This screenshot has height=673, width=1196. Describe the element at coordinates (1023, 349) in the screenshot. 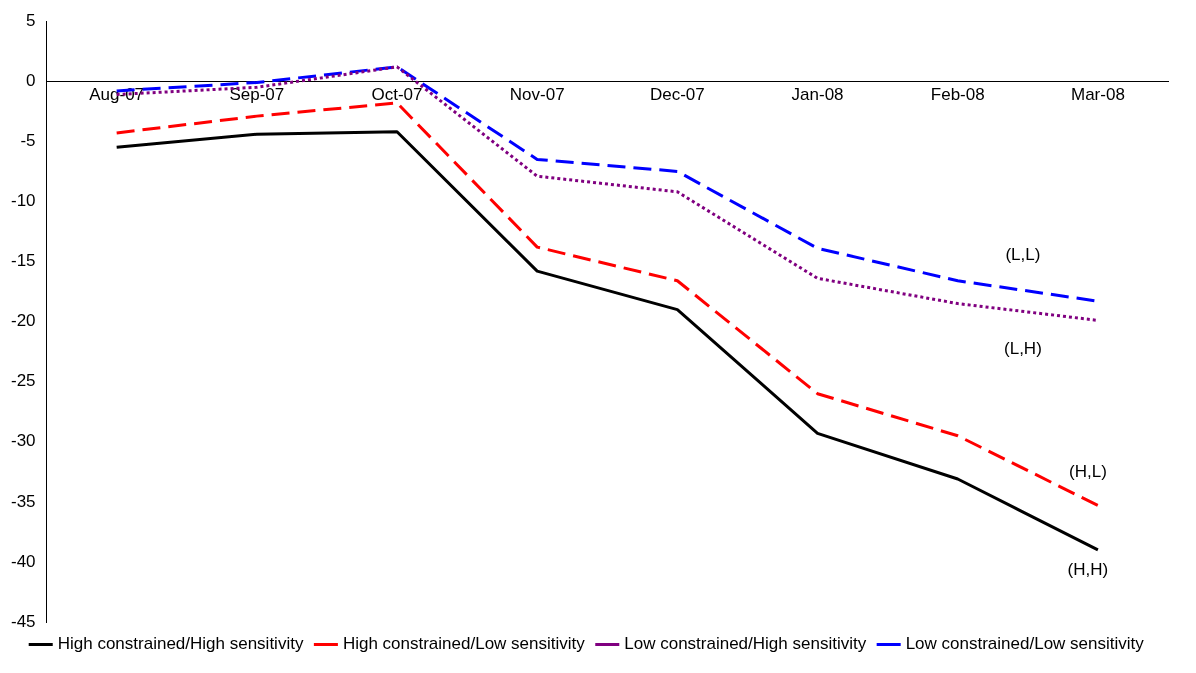

I see `annotation: (L,H)` at that location.